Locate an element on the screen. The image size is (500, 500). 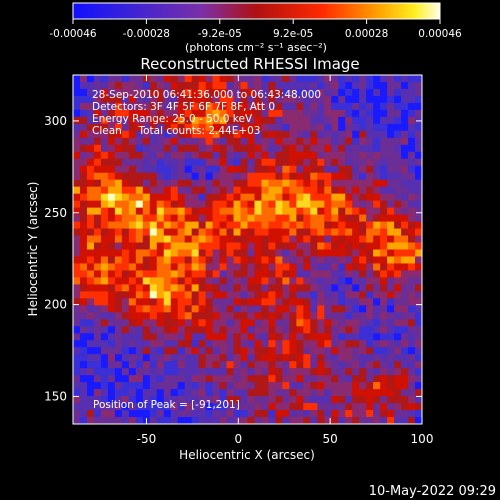
x-tick-label: 0 is located at coordinates (238, 439).